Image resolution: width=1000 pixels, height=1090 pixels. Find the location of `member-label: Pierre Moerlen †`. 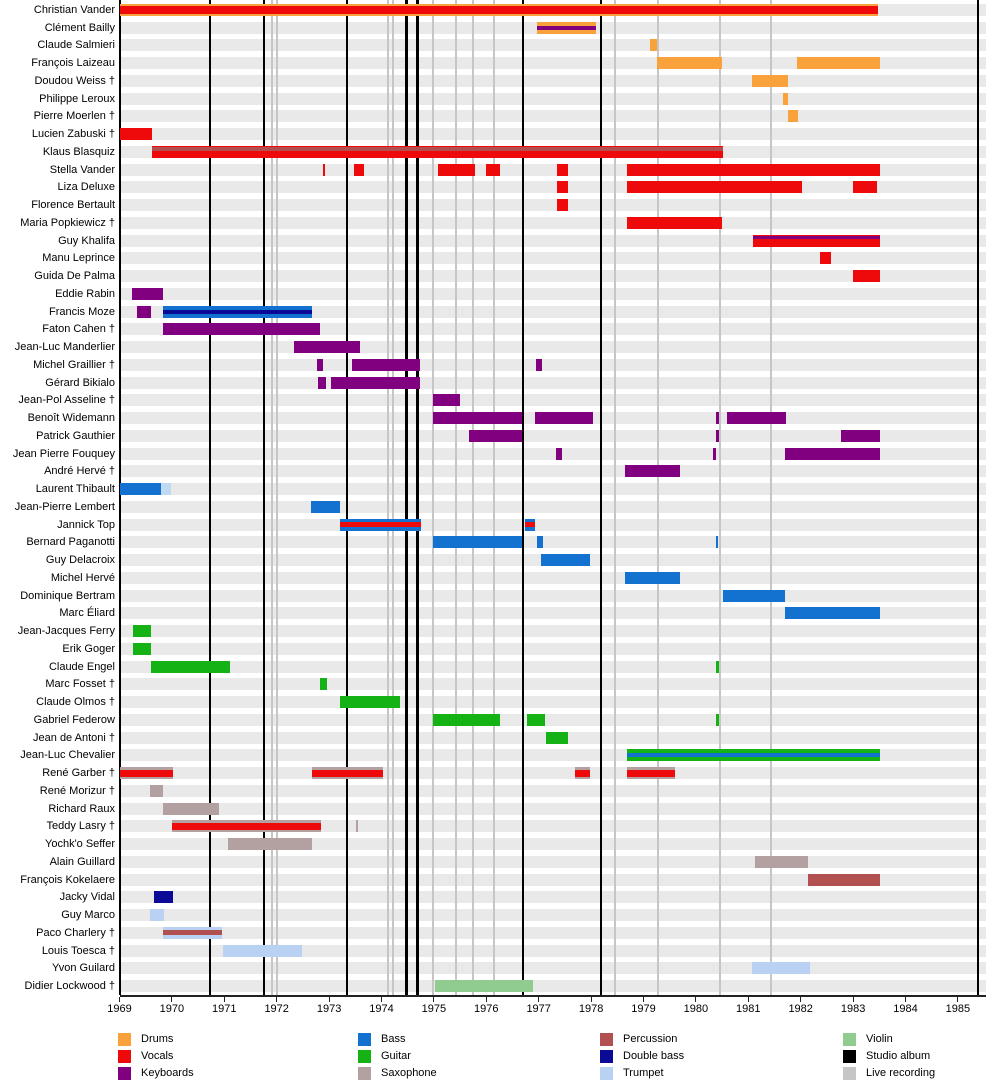

member-label: Pierre Moerlen † is located at coordinates (74, 116).